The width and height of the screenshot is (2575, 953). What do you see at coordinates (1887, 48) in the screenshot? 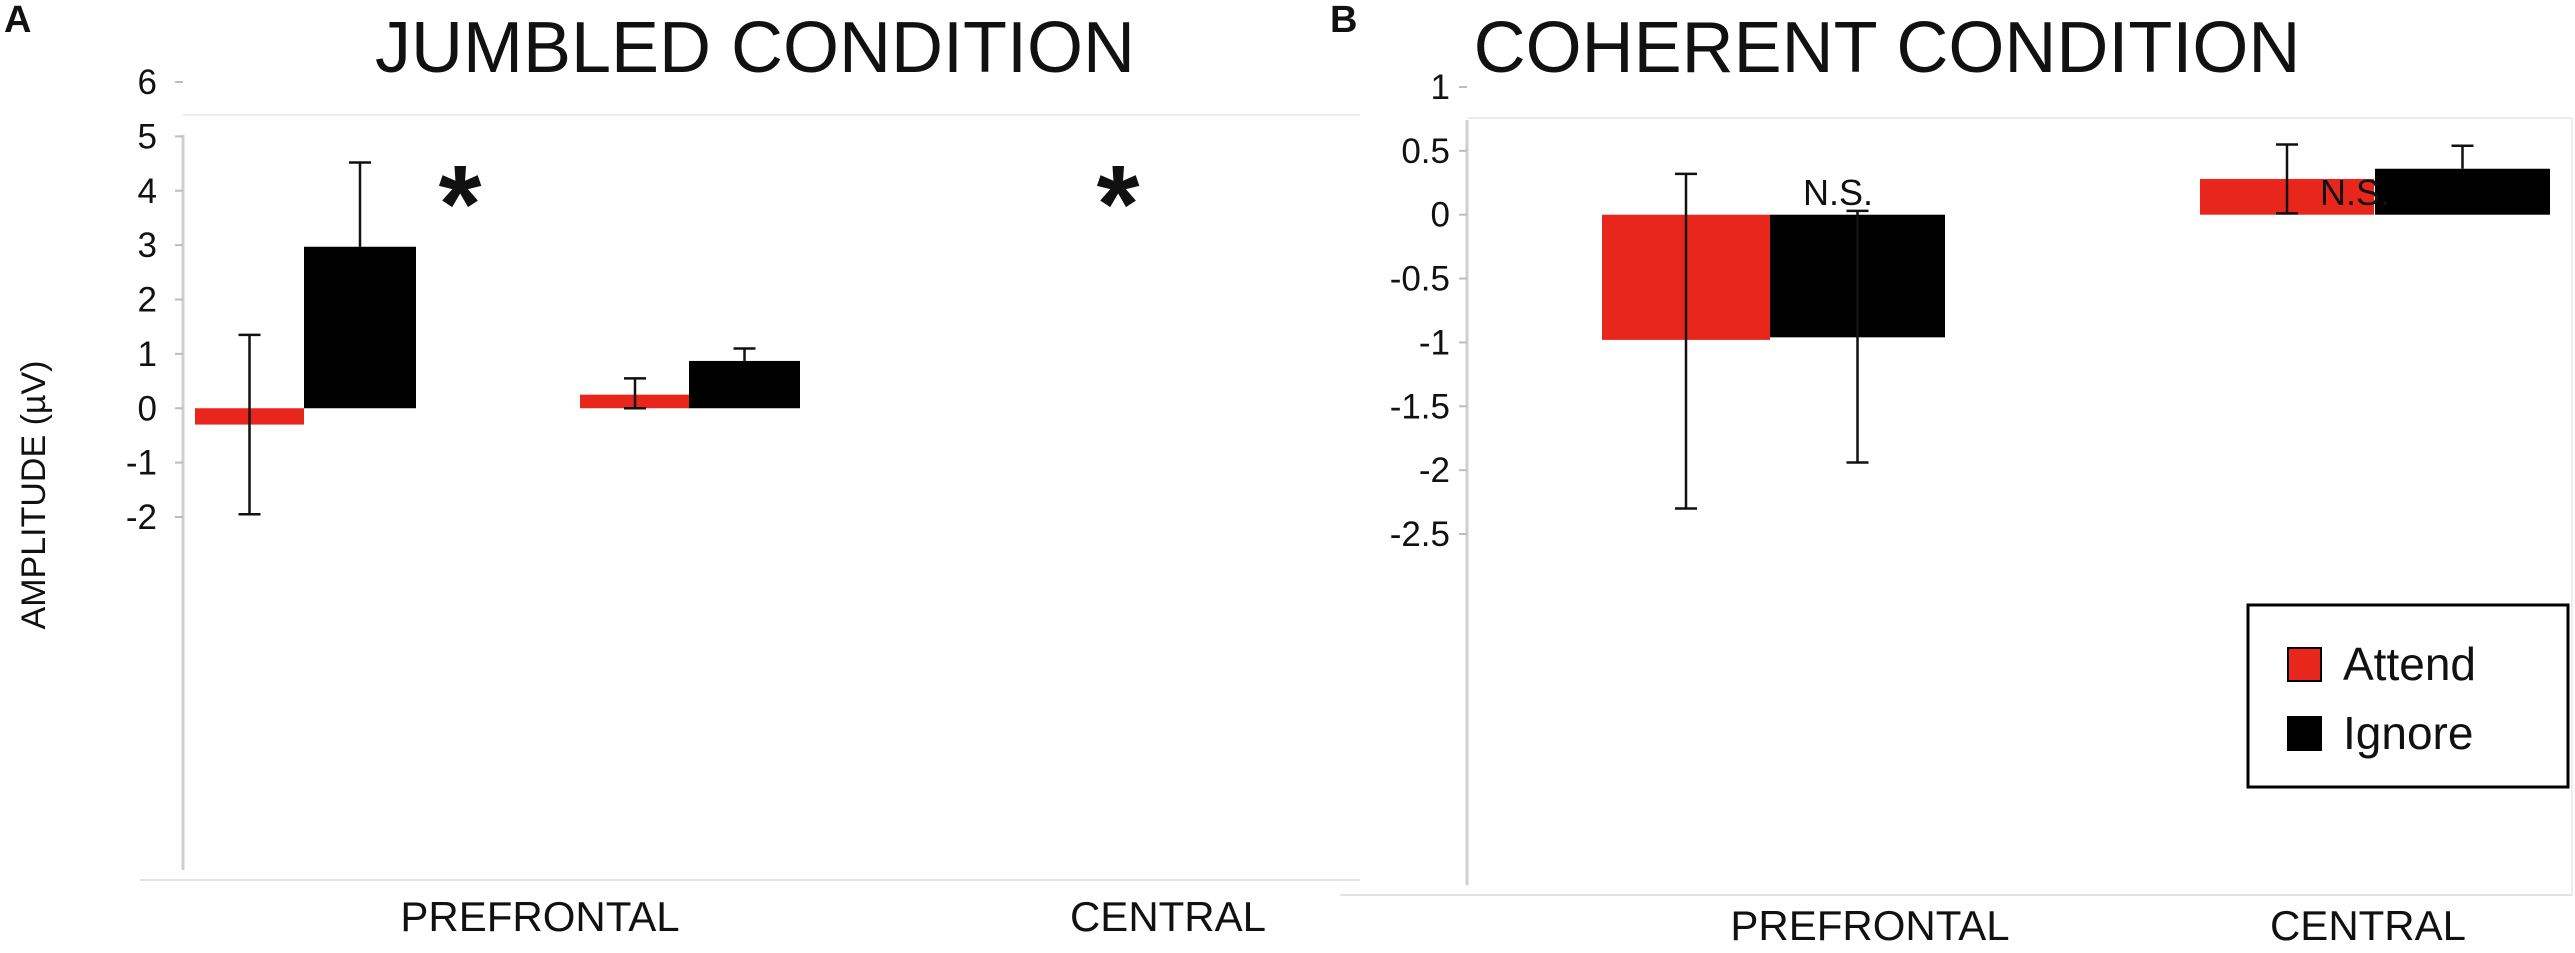
I see `panel-b-title: COHERENT CONDITION` at bounding box center [1887, 48].